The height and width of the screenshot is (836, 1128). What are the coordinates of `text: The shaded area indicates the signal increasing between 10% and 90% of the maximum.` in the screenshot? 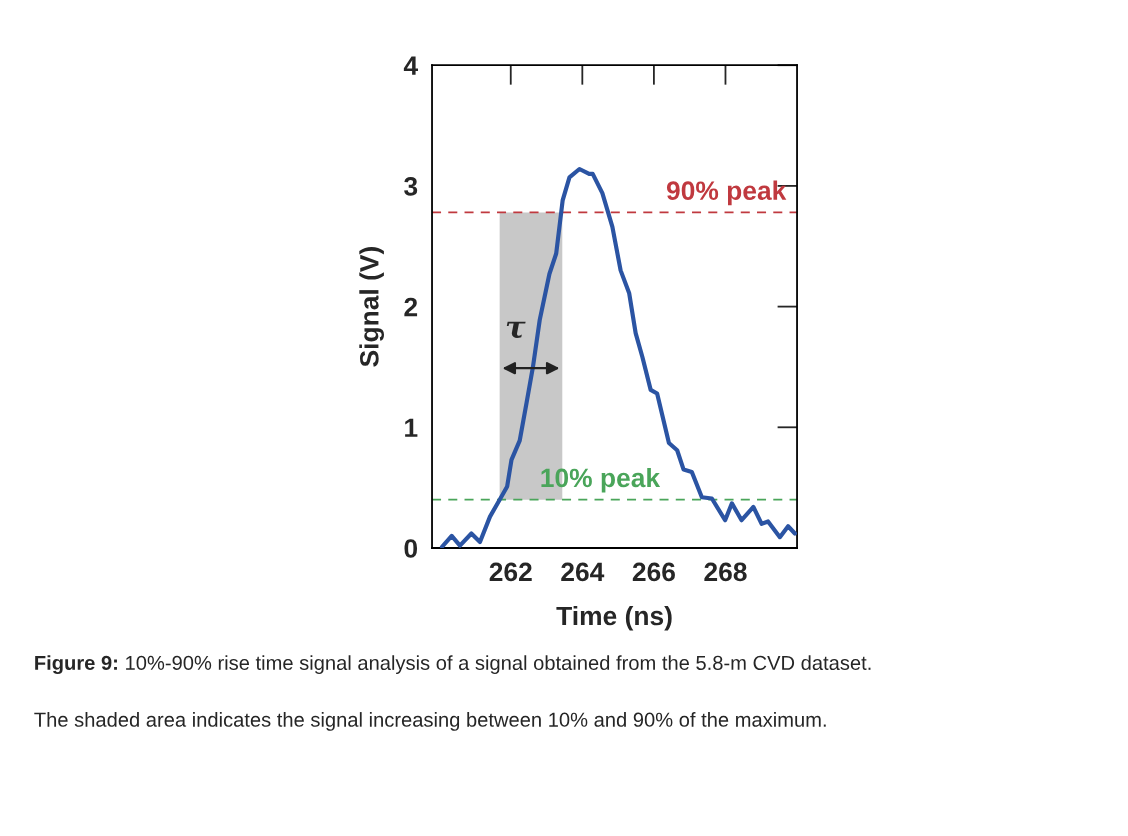 It's located at (430, 721).